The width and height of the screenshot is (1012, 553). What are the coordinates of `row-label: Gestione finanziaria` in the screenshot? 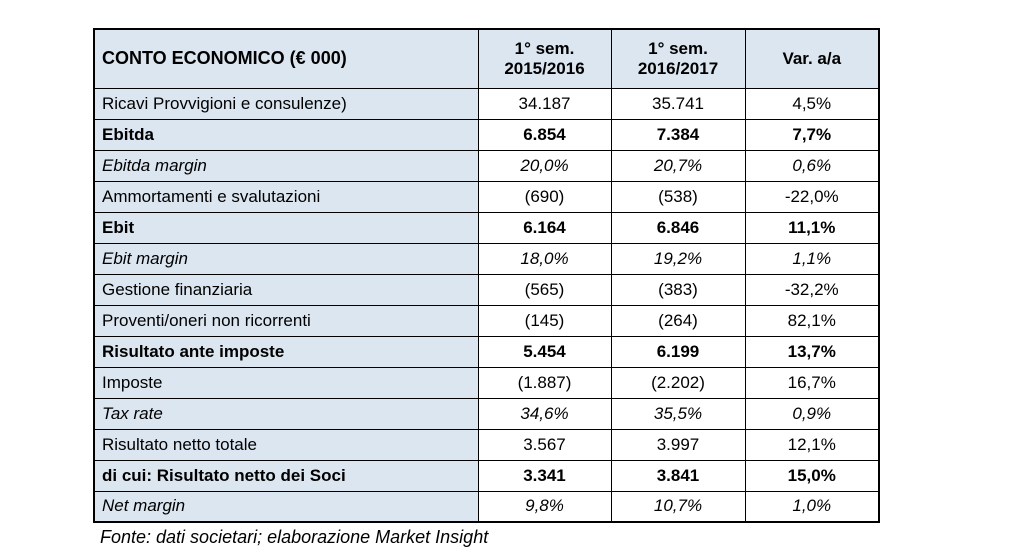 It's located at (286, 289).